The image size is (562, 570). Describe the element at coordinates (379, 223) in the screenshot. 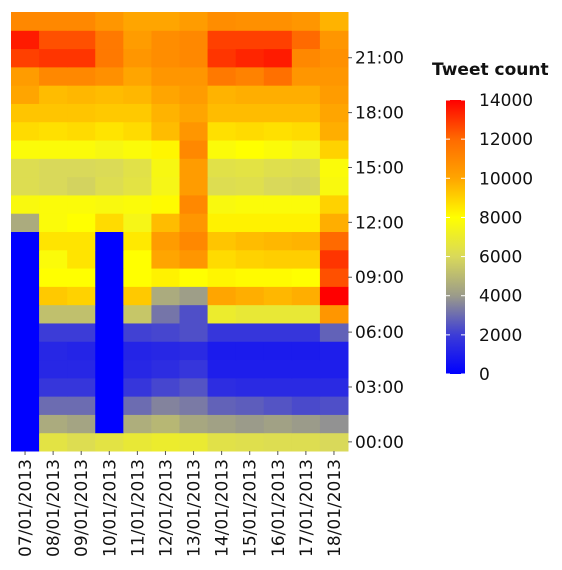

I see `y-tick-label: 12:00` at that location.